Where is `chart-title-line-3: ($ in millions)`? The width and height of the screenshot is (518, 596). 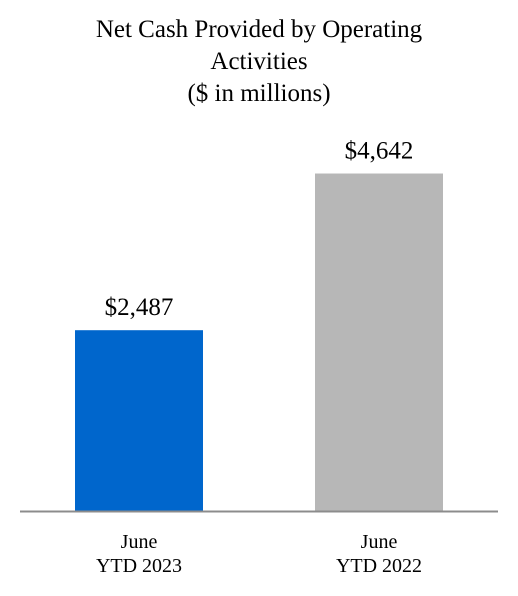
chart-title-line-3: ($ in millions) is located at coordinates (259, 93).